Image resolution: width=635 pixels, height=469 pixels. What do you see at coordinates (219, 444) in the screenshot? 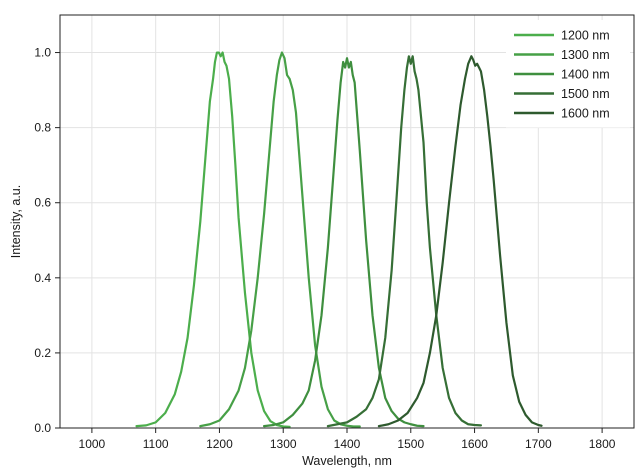
I see `x-tick-label: 1200` at bounding box center [219, 444].